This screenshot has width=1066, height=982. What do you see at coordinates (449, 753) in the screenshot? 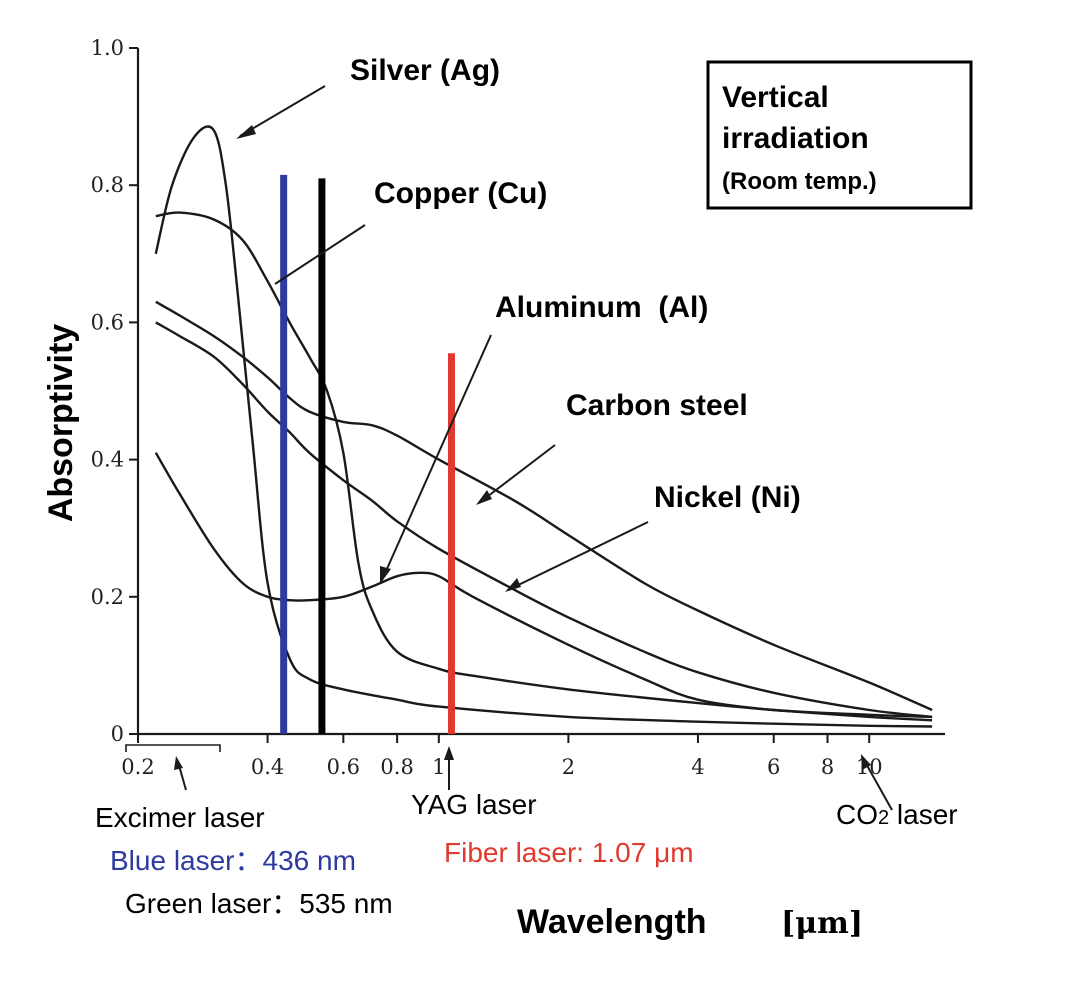
I see `yag-arrowhead` at bounding box center [449, 753].